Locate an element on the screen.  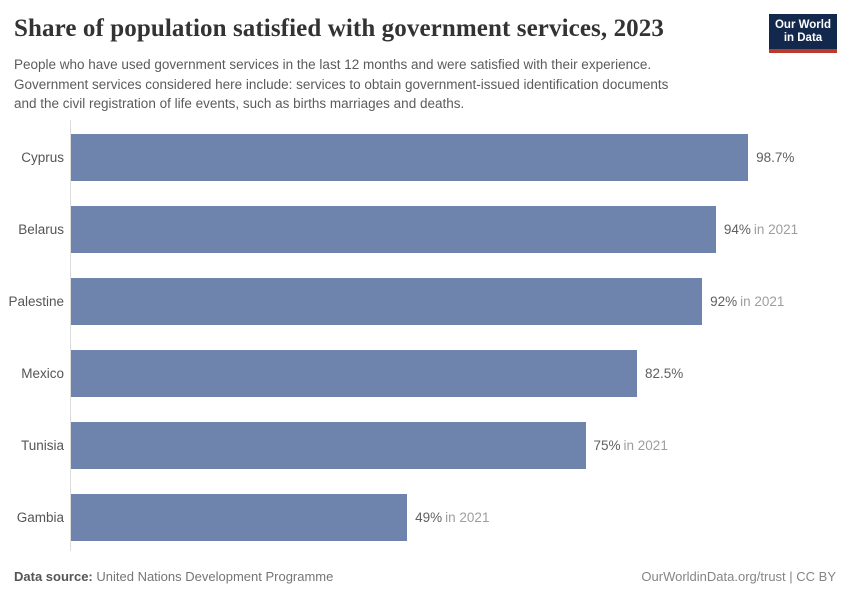
value-label: 49% in 2021 is located at coordinates (452, 517).